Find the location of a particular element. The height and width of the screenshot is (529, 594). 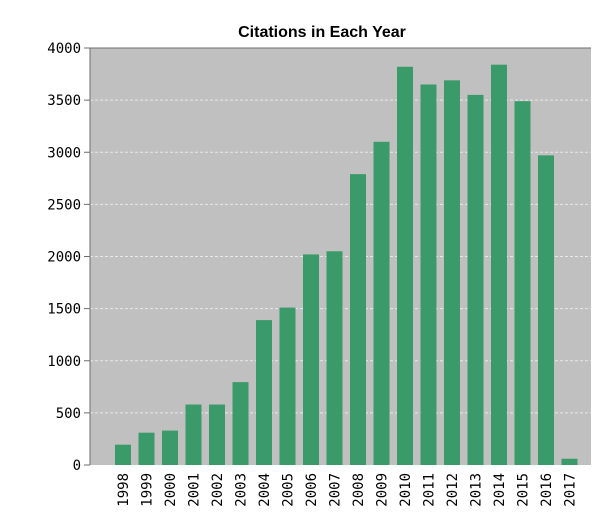

y-axis-ticks: 0 500 1000 1500 2000 2500 3000 3500 4000 is located at coordinates (68, 257).